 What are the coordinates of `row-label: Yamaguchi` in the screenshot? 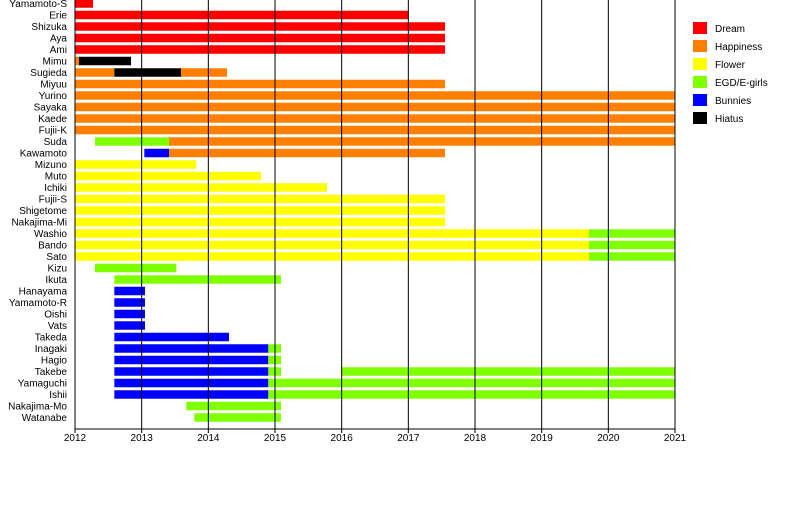 It's located at (42, 384).